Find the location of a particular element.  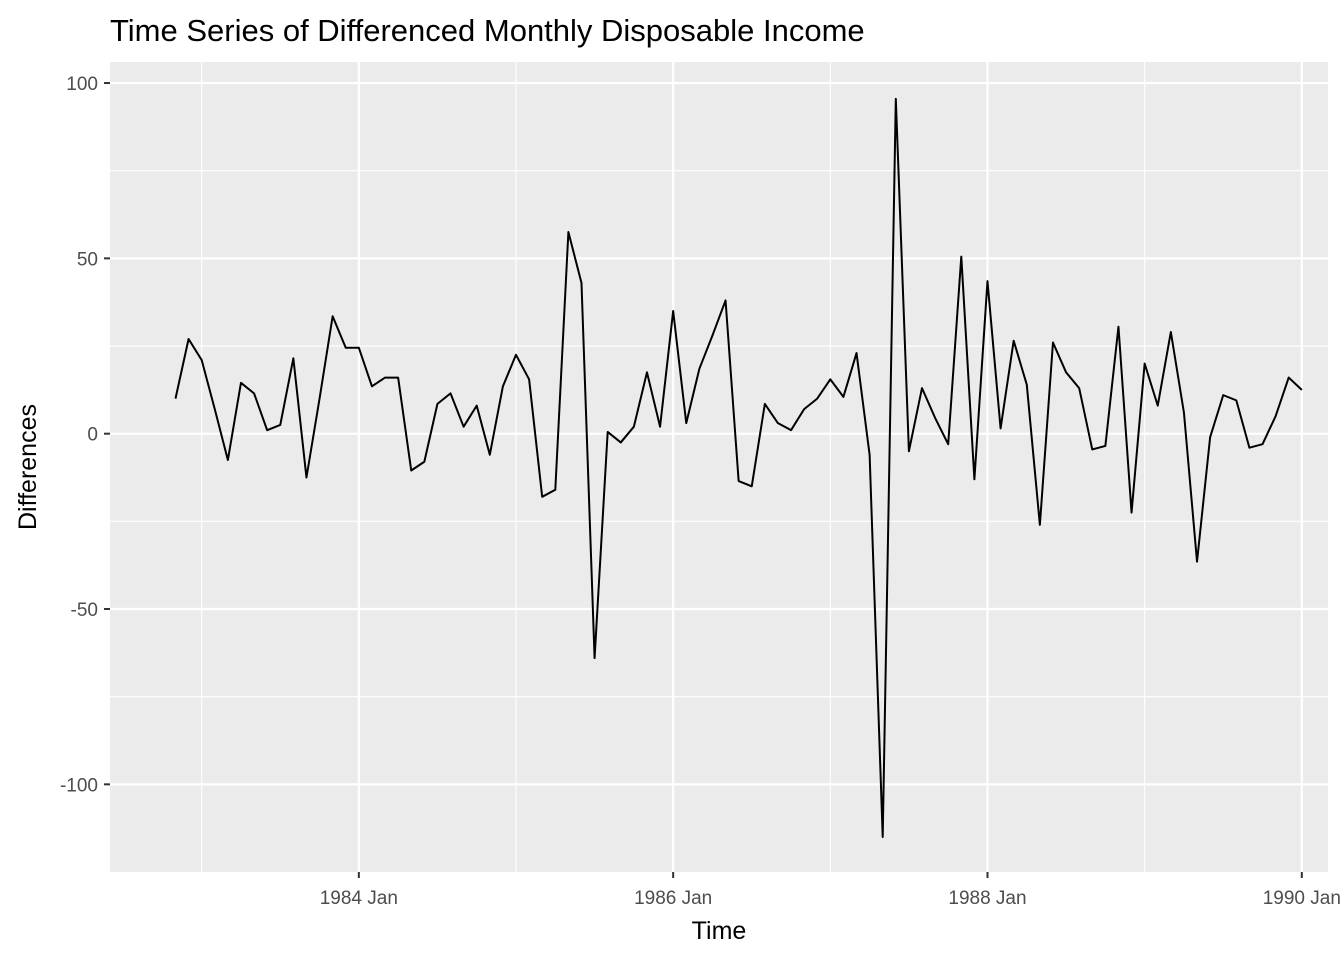

x-axis: 1984 Jan 1986 Jan 1988 Jan 1990 Jan is located at coordinates (830, 890).